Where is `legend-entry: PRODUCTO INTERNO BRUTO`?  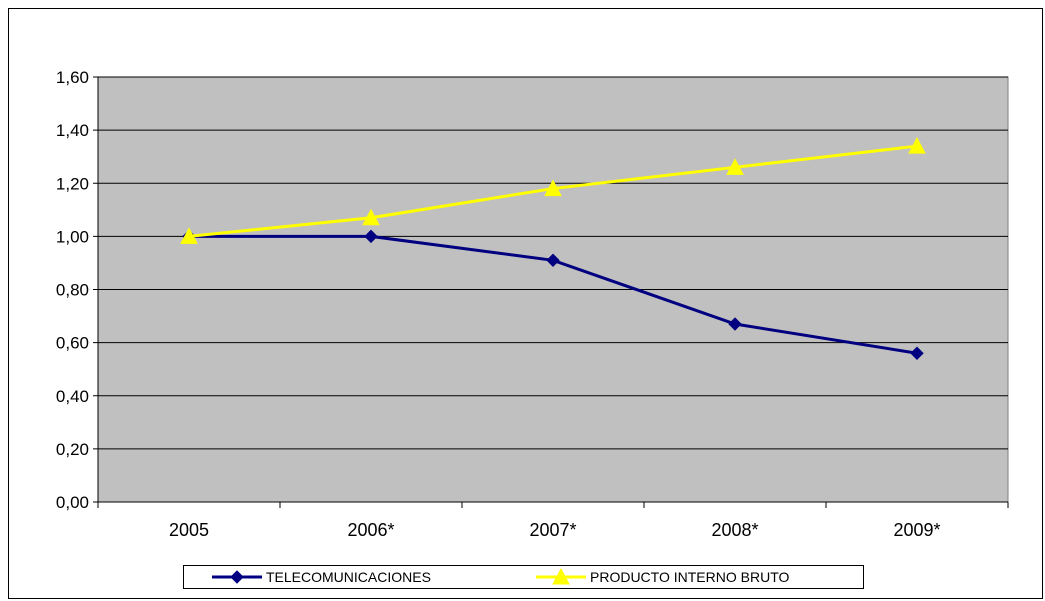
legend-entry: PRODUCTO INTERNO BRUTO is located at coordinates (662, 576).